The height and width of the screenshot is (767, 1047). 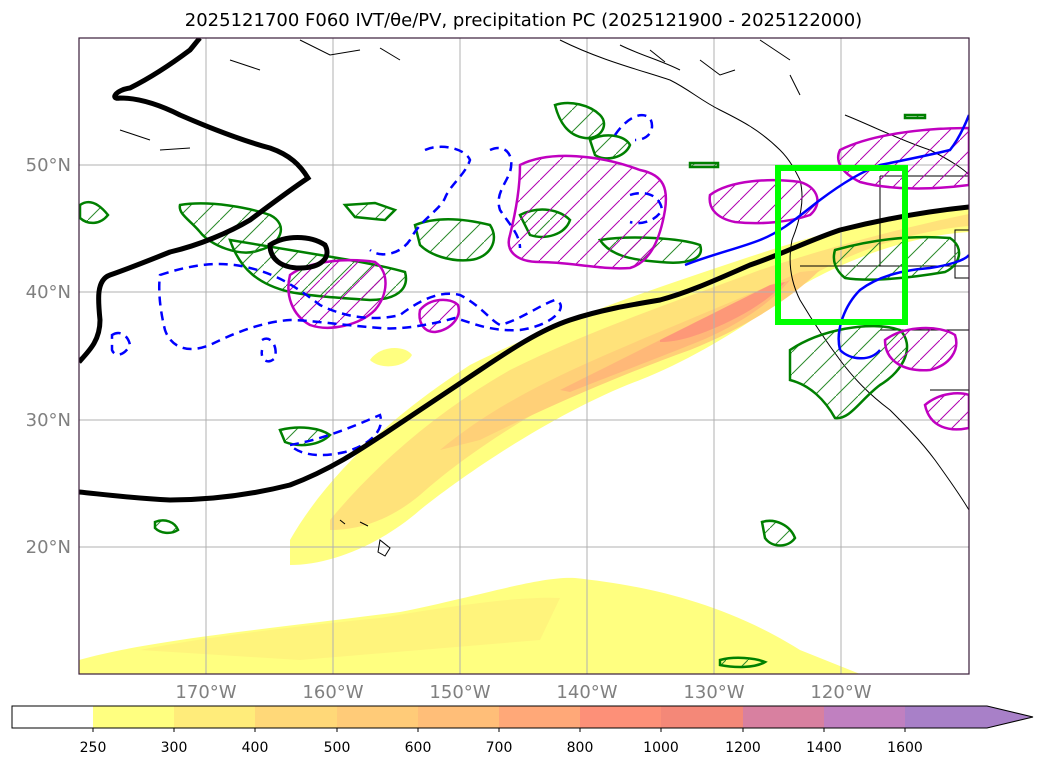 What do you see at coordinates (580, 748) in the screenshot?
I see `colorbar-label: 800` at bounding box center [580, 748].